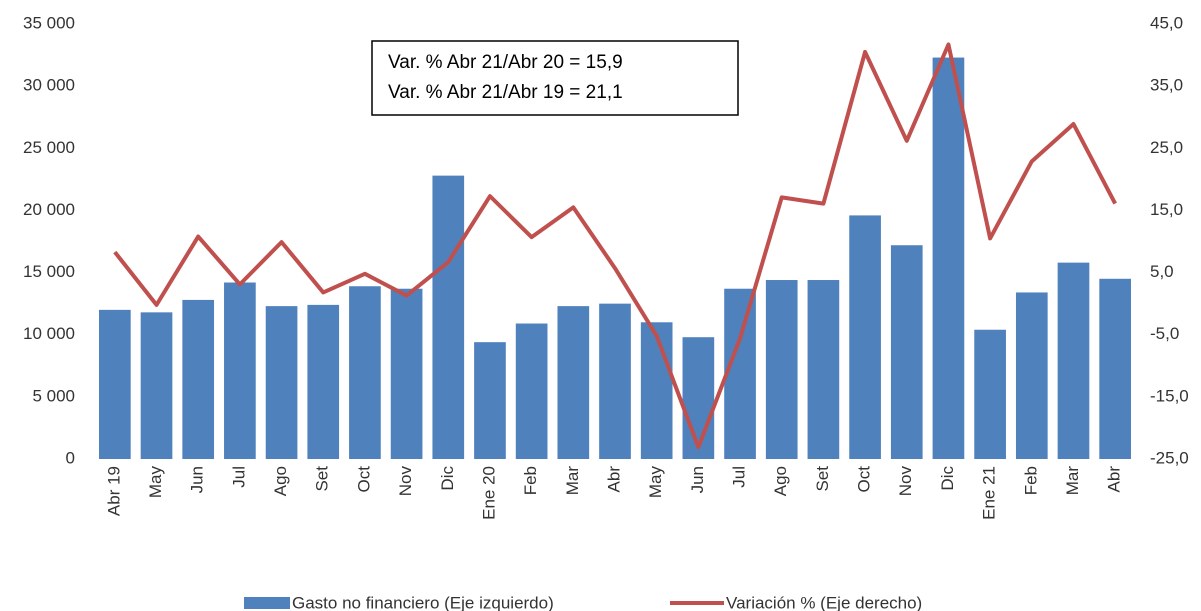  What do you see at coordinates (49, 22) in the screenshot?
I see `y-tick-label: 35 000` at bounding box center [49, 22].